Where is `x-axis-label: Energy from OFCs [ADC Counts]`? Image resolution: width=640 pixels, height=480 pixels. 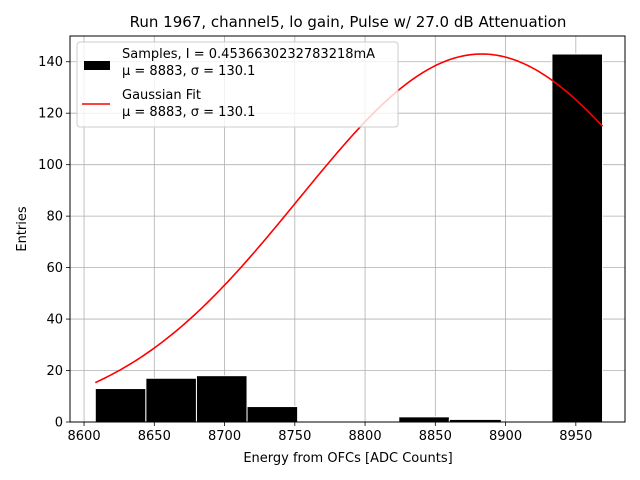
x-axis-label: Energy from OFCs [ADC Counts] is located at coordinates (347, 458).